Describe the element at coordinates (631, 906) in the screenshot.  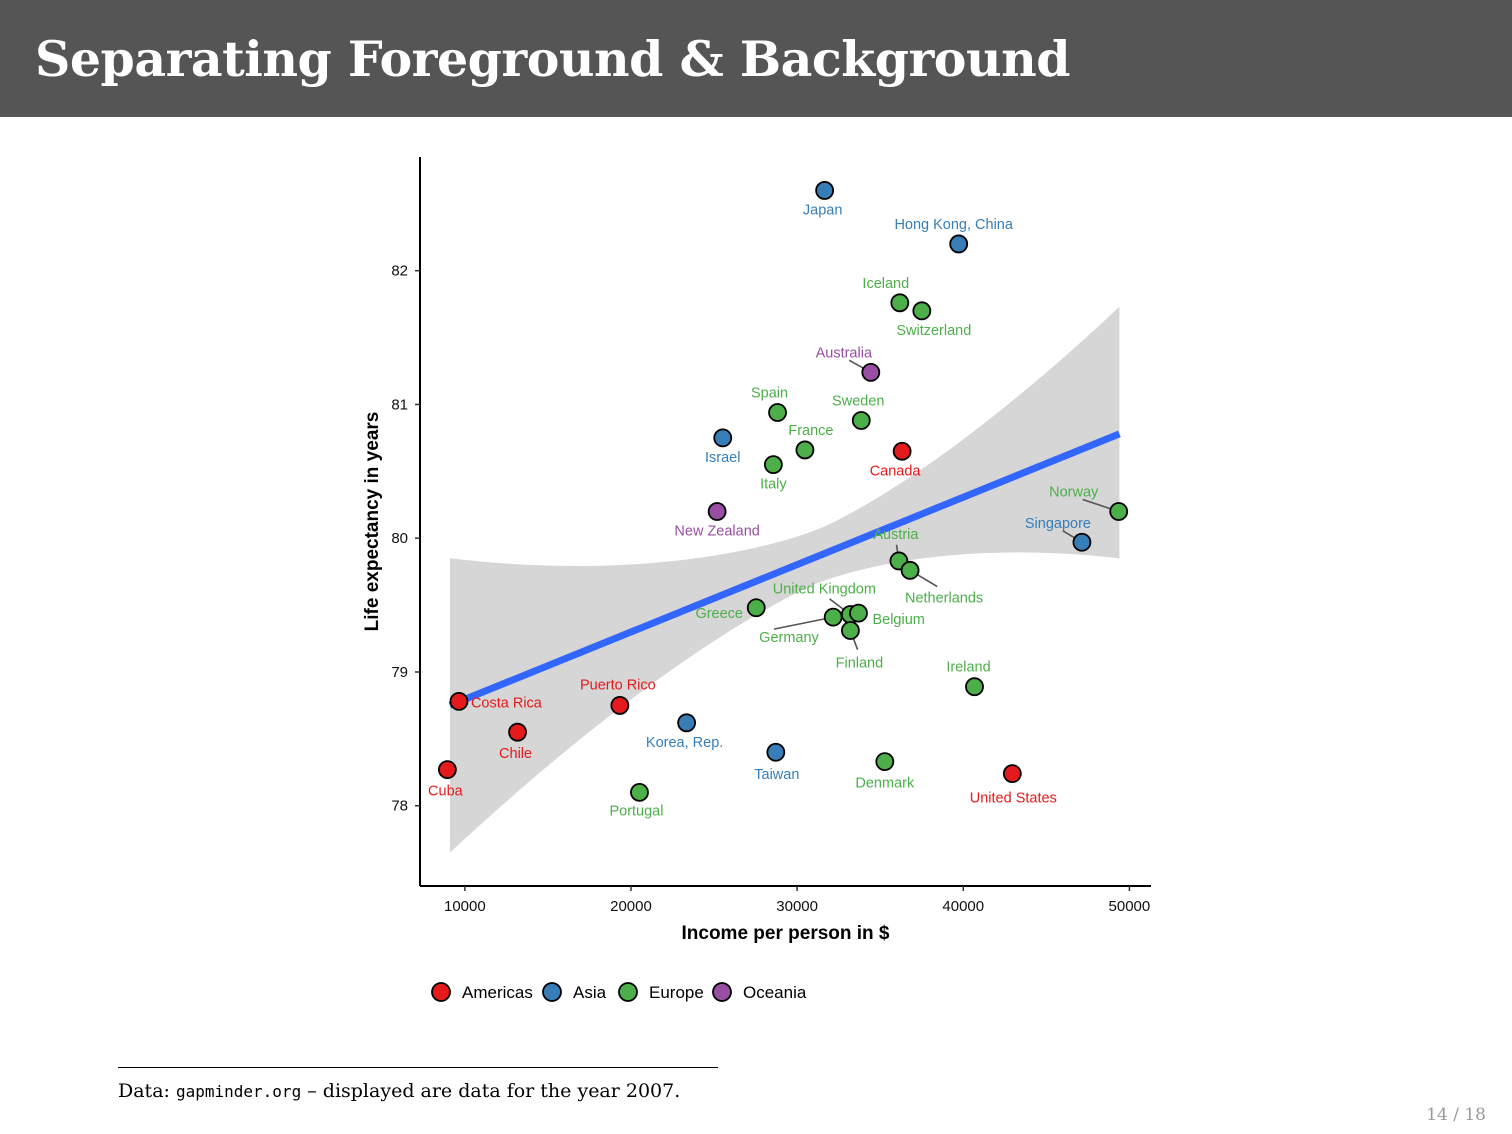
I see `x-tick-label: 20000` at that location.